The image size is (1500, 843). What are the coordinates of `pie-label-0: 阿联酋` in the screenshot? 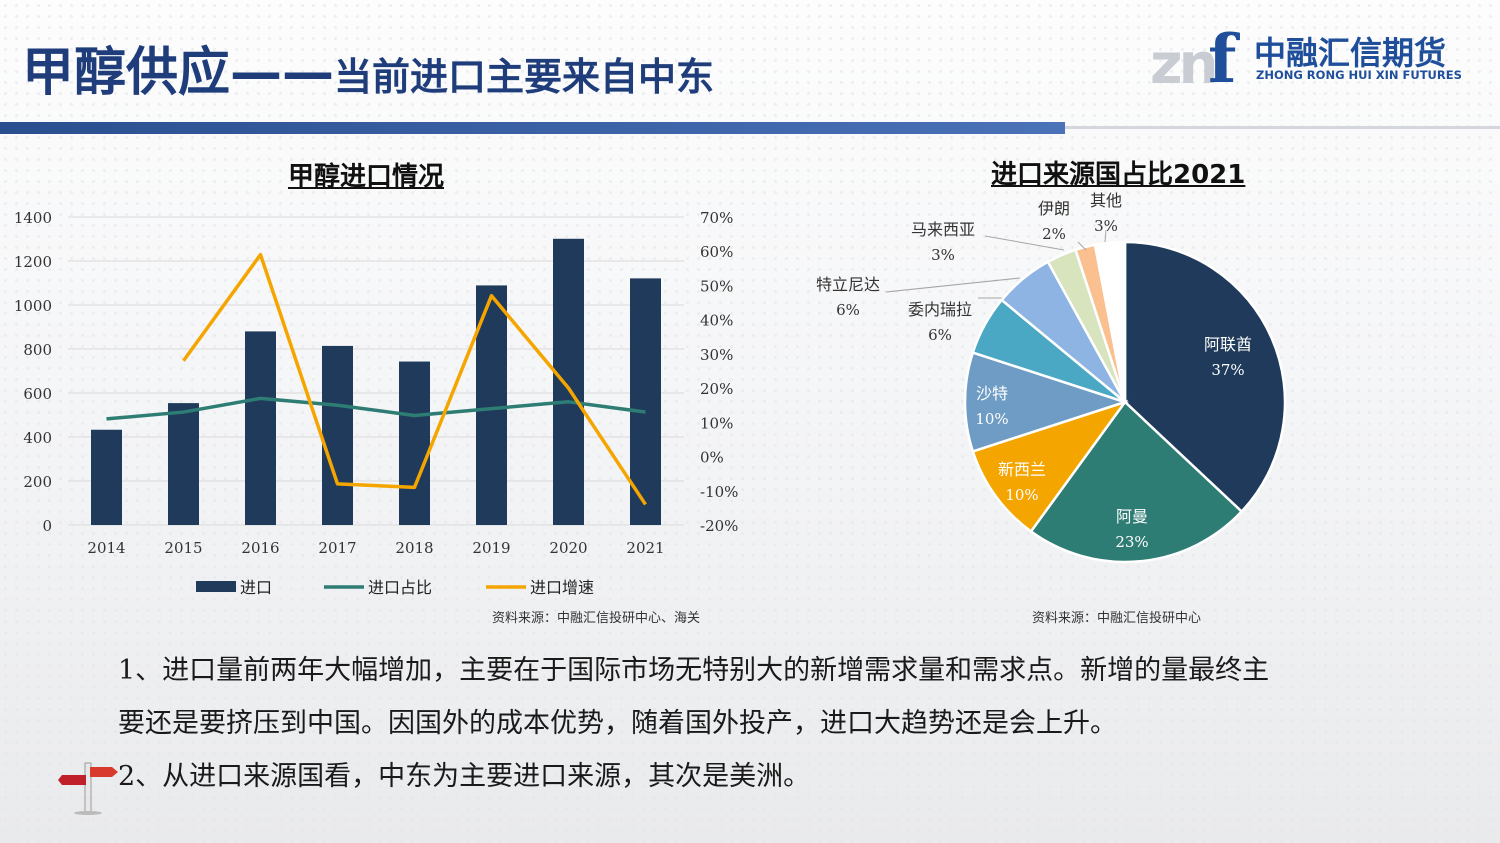 It's located at (1228, 344).